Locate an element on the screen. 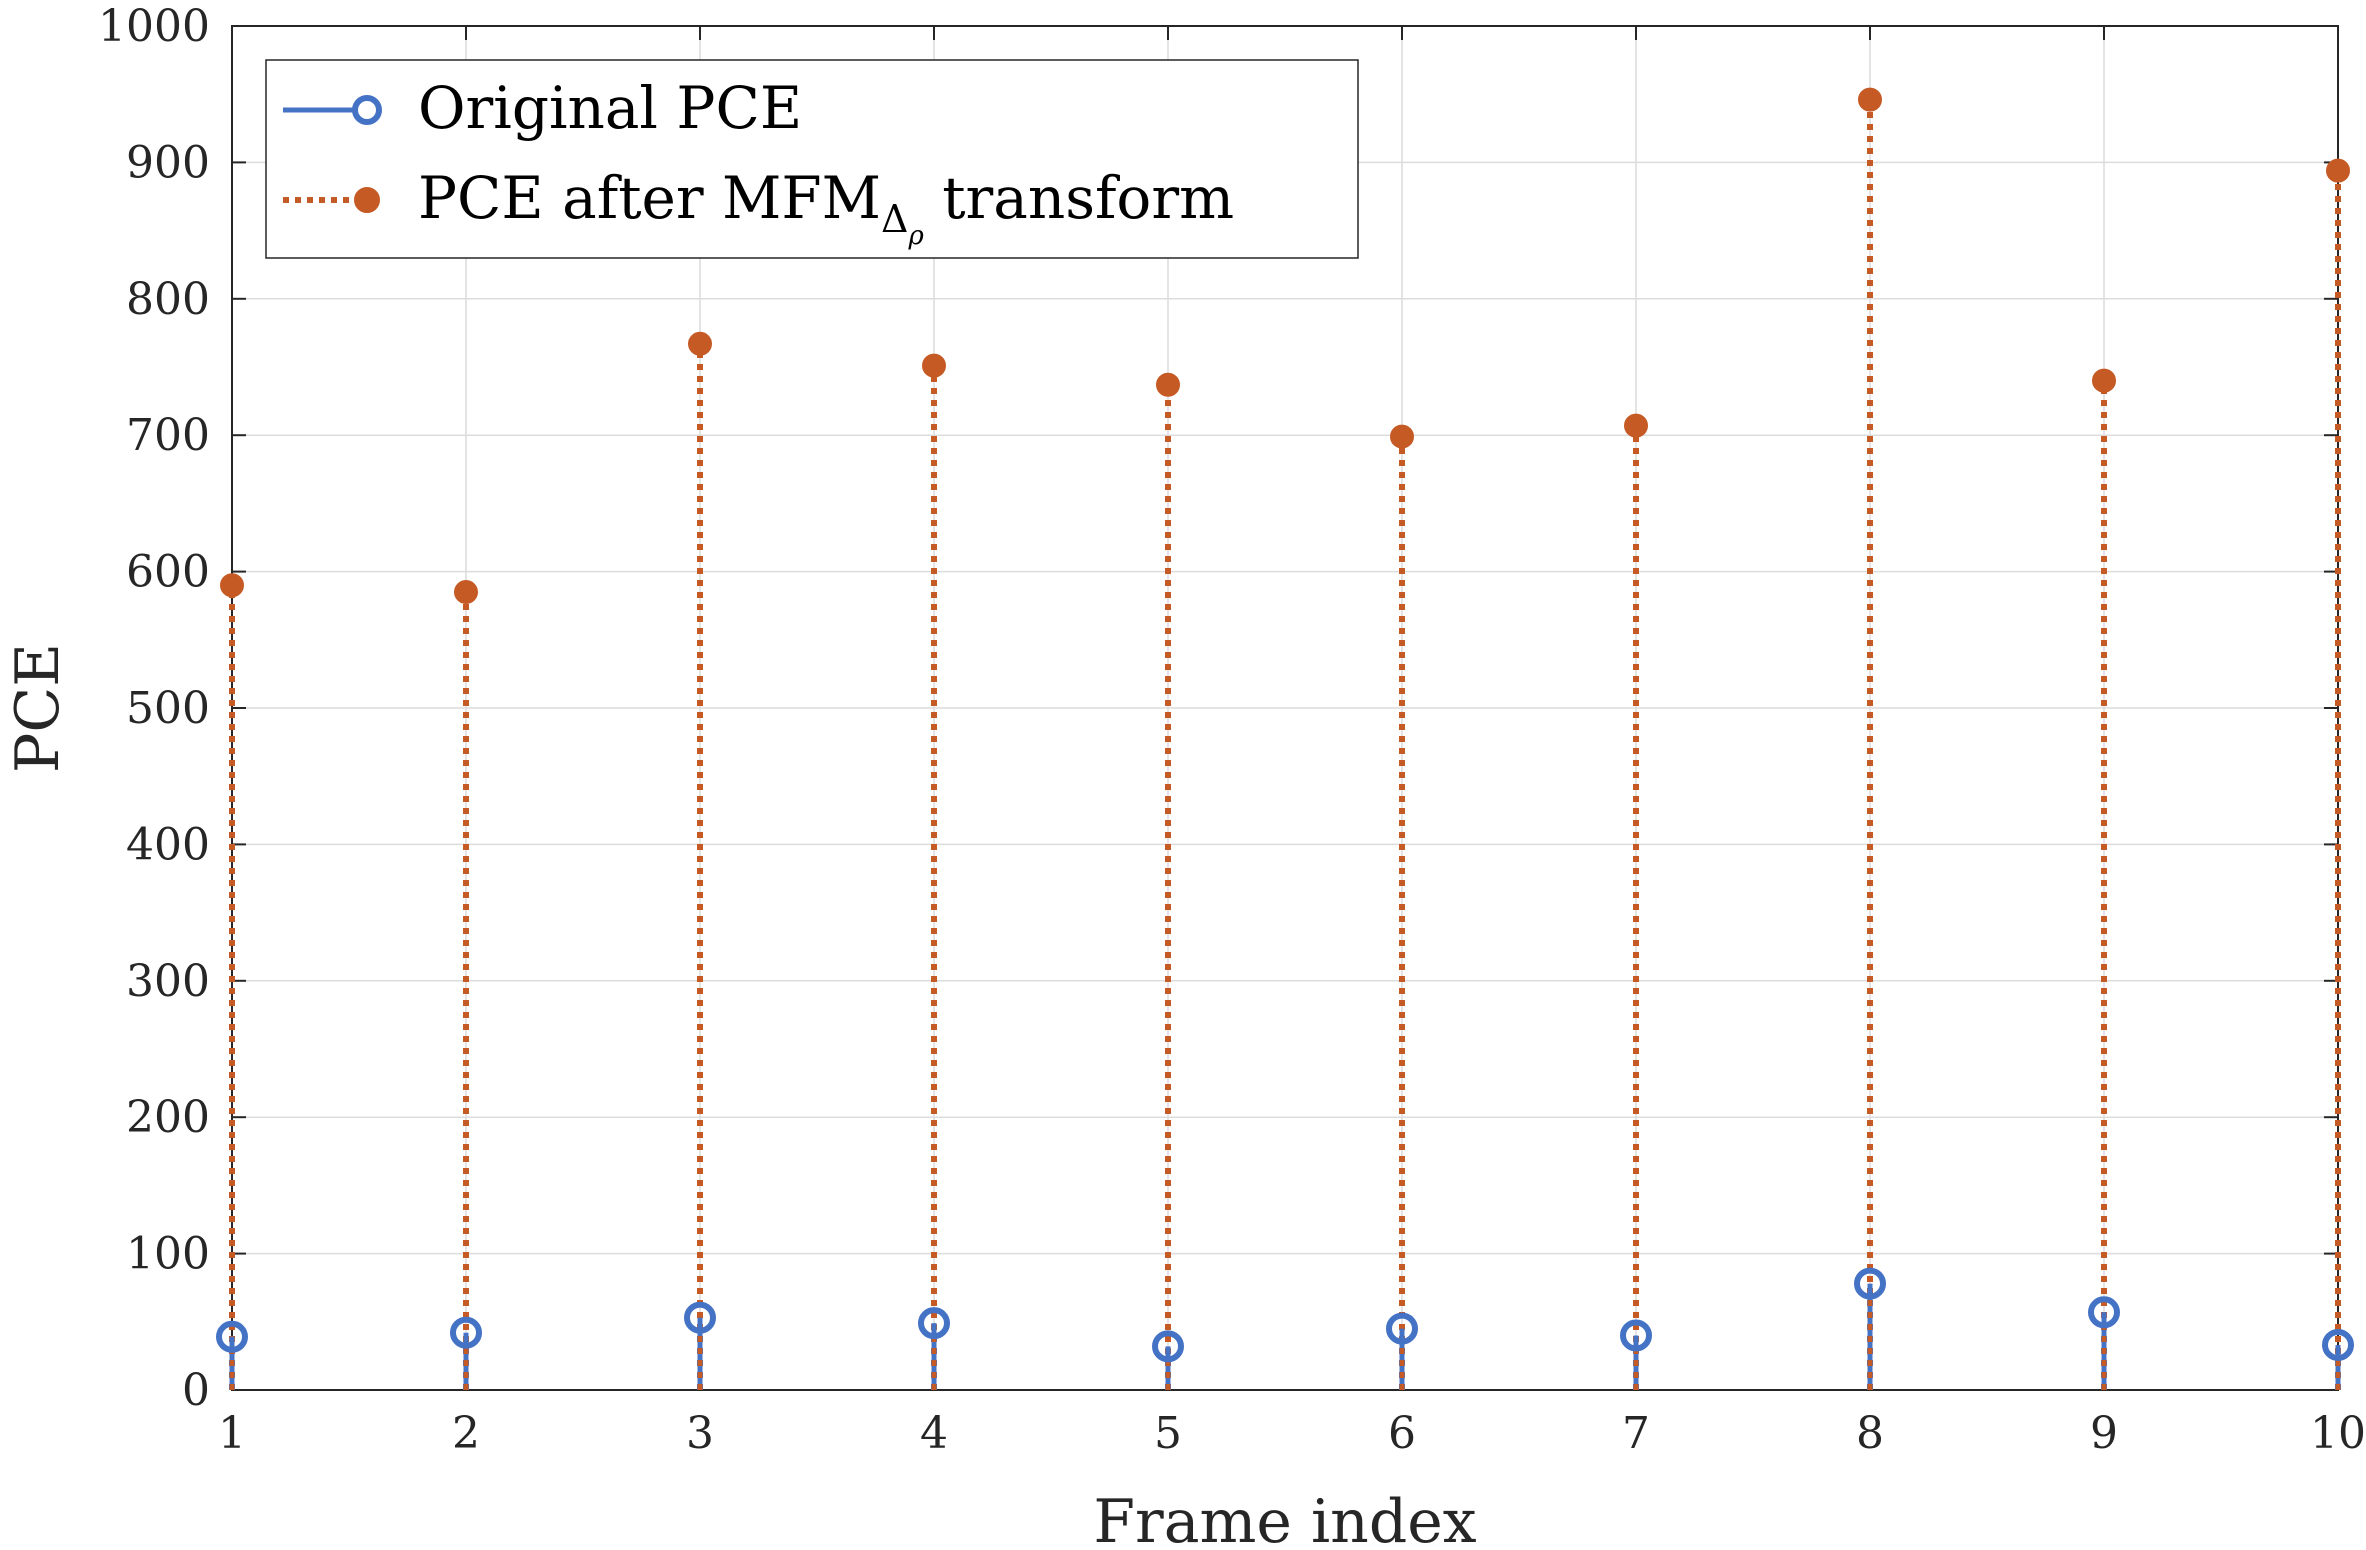  x-tick-label: 4 is located at coordinates (934, 1433).